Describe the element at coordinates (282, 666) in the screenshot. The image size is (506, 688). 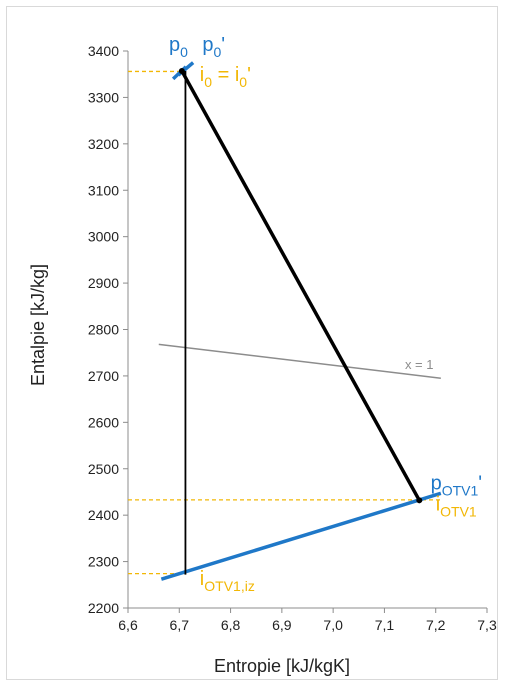
I see `x-axis-label: Entropie [kJ/kgK]` at that location.